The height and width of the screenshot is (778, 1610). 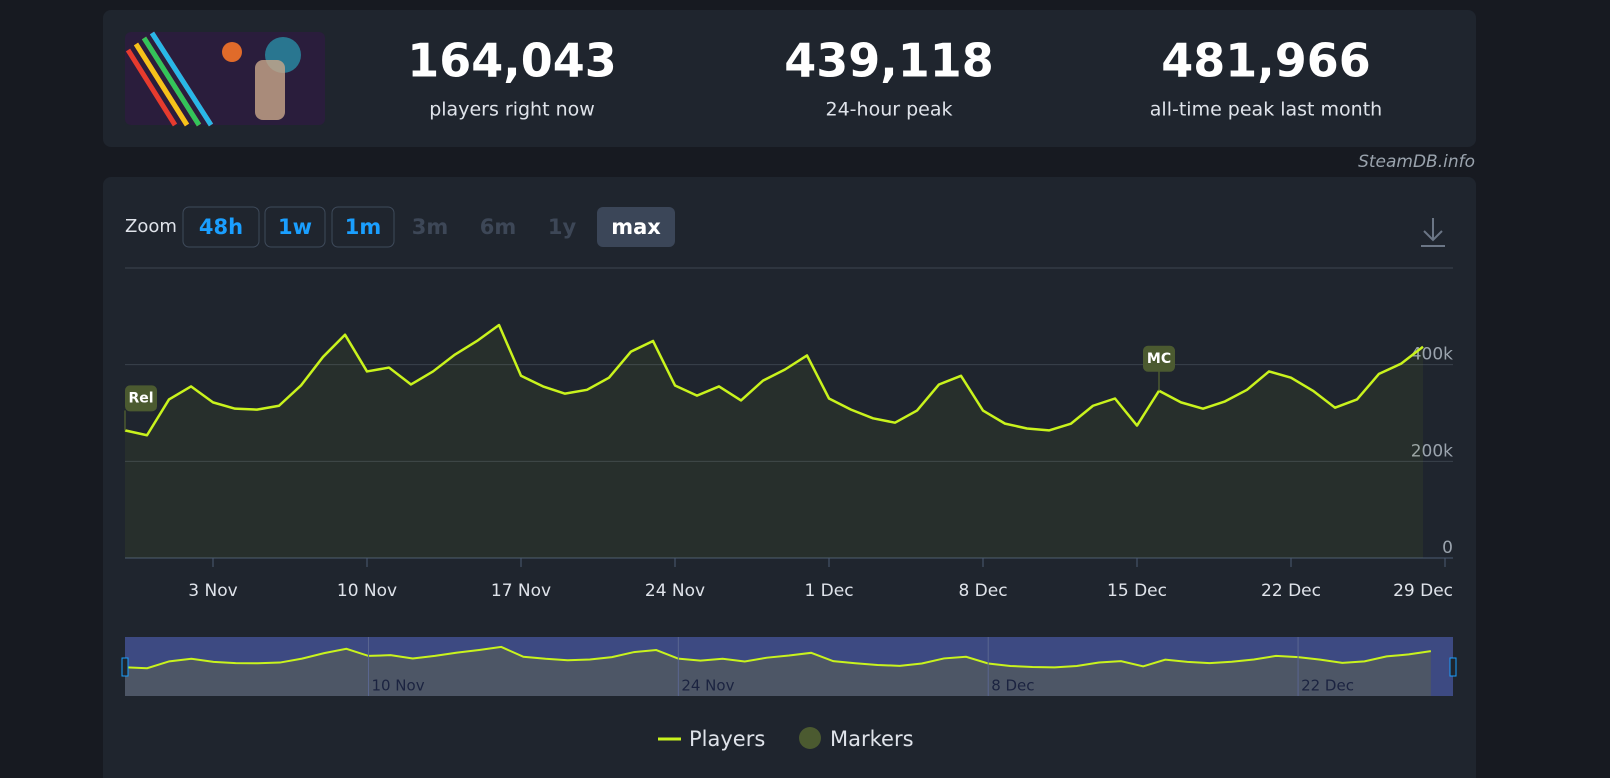 I want to click on navigator-label: 8 Dec, so click(x=1012, y=686).